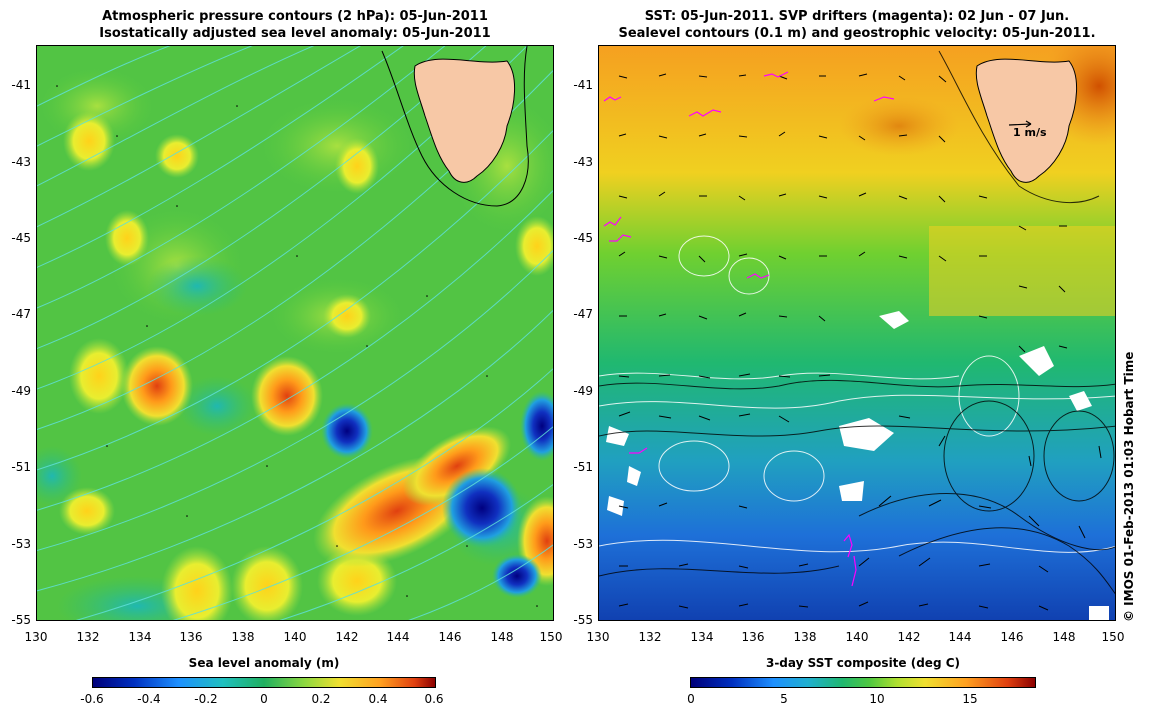 Image resolution: width=1150 pixels, height=710 pixels. Describe the element at coordinates (583, 314) in the screenshot. I see `right-y-tick: -47` at that location.